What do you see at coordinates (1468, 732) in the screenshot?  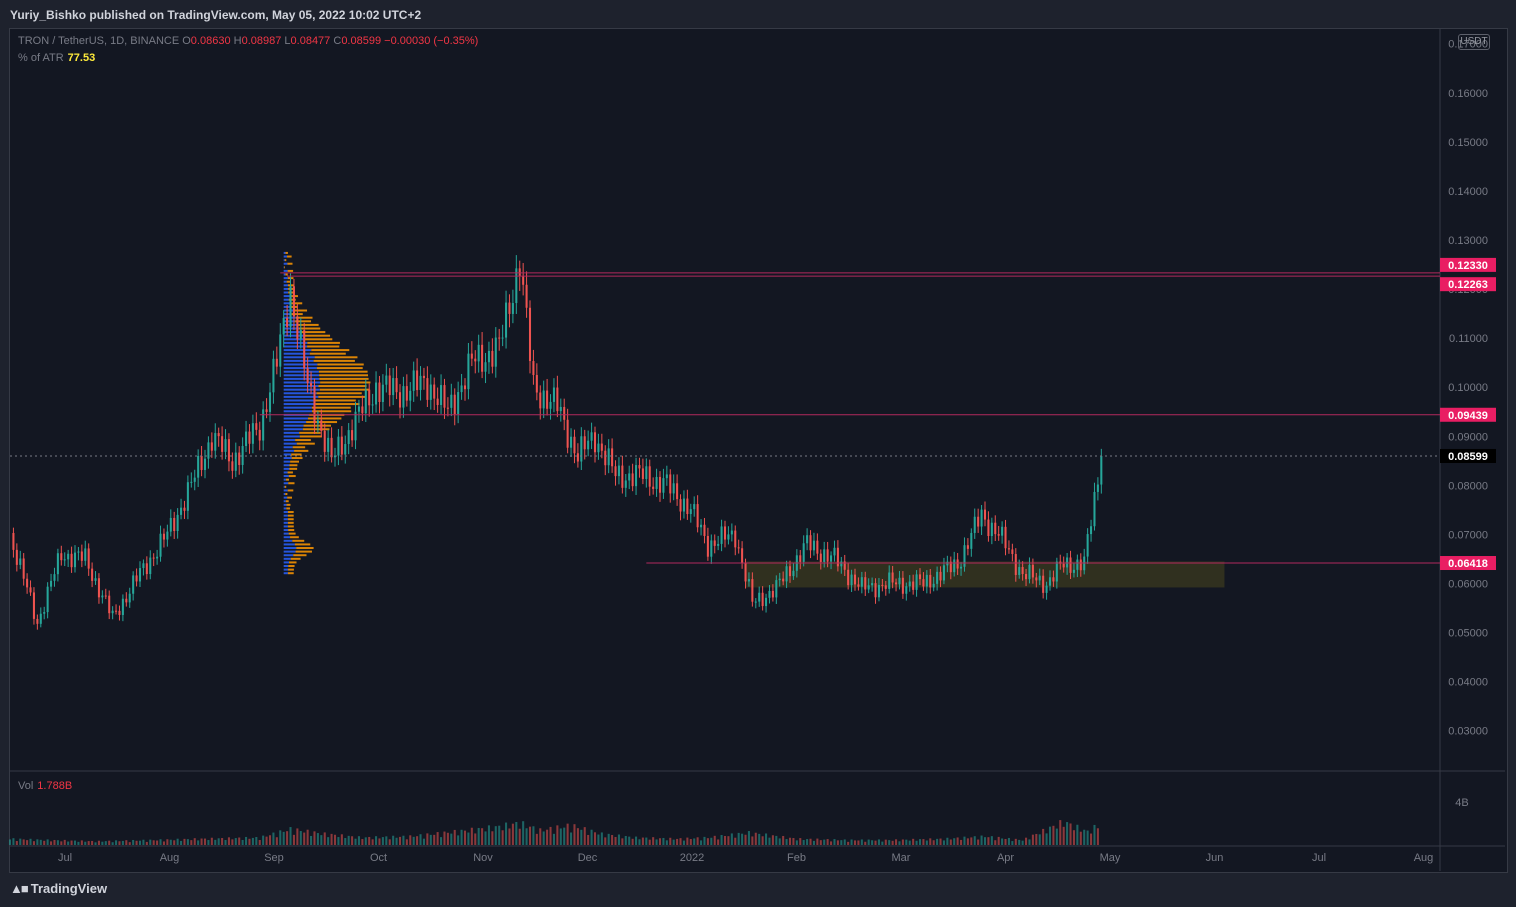 I see `y-tick-label: 0.03000` at bounding box center [1468, 732].